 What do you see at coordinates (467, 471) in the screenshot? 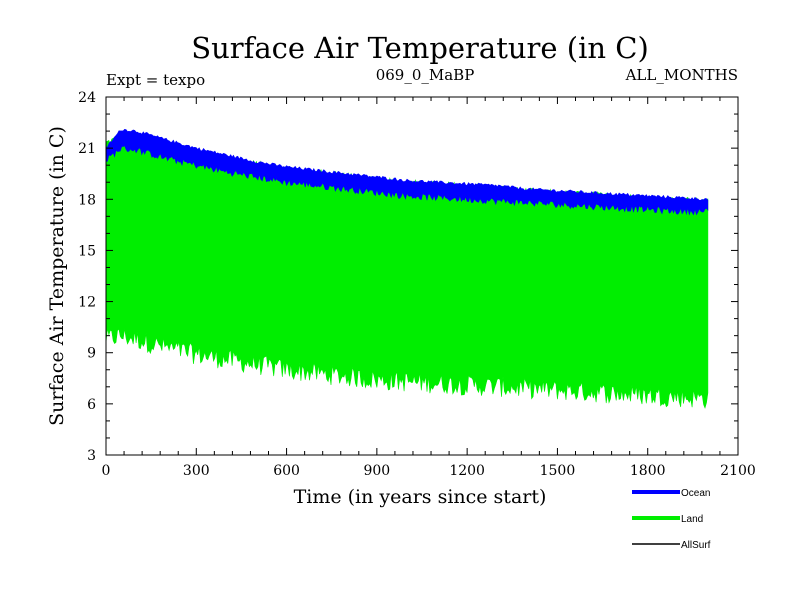
I see `x-tick-label: 1200` at bounding box center [467, 471].